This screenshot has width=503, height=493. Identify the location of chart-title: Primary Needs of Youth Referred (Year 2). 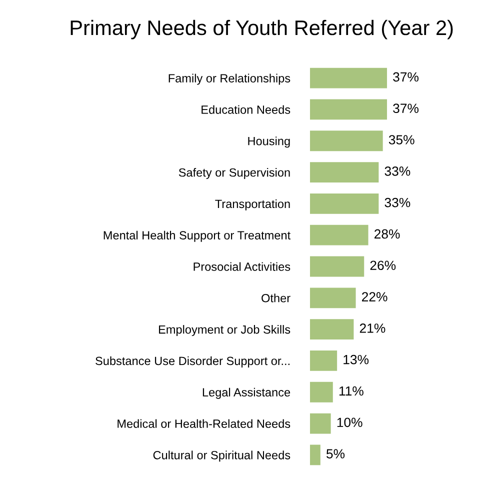
(261, 30).